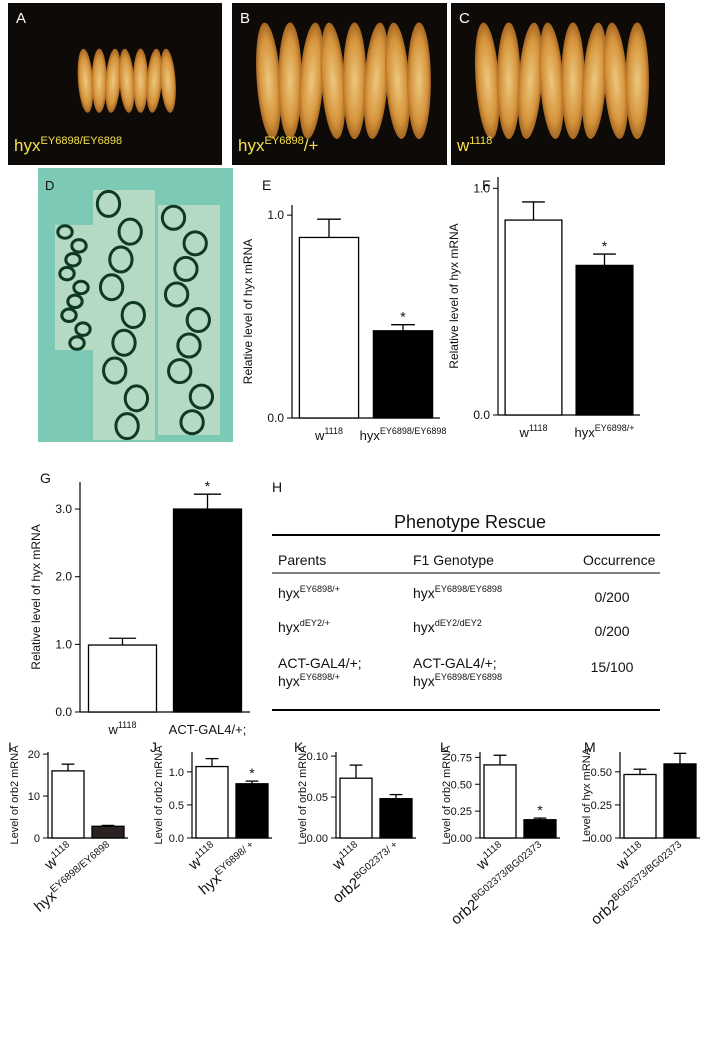 Image resolution: width=720 pixels, height=1050 pixels. I want to click on superscript: dEY2/+, so click(315, 623).